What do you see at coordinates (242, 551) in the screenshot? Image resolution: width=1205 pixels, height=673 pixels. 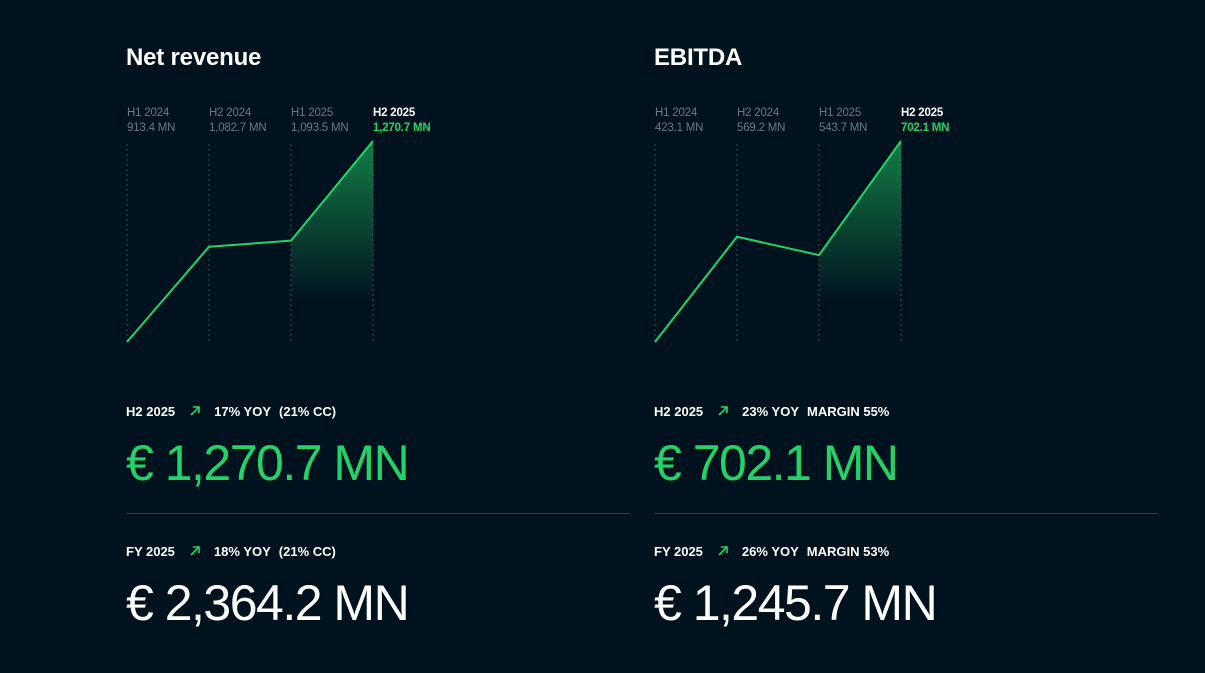 I see `yoy-growth: 18% YOY` at bounding box center [242, 551].